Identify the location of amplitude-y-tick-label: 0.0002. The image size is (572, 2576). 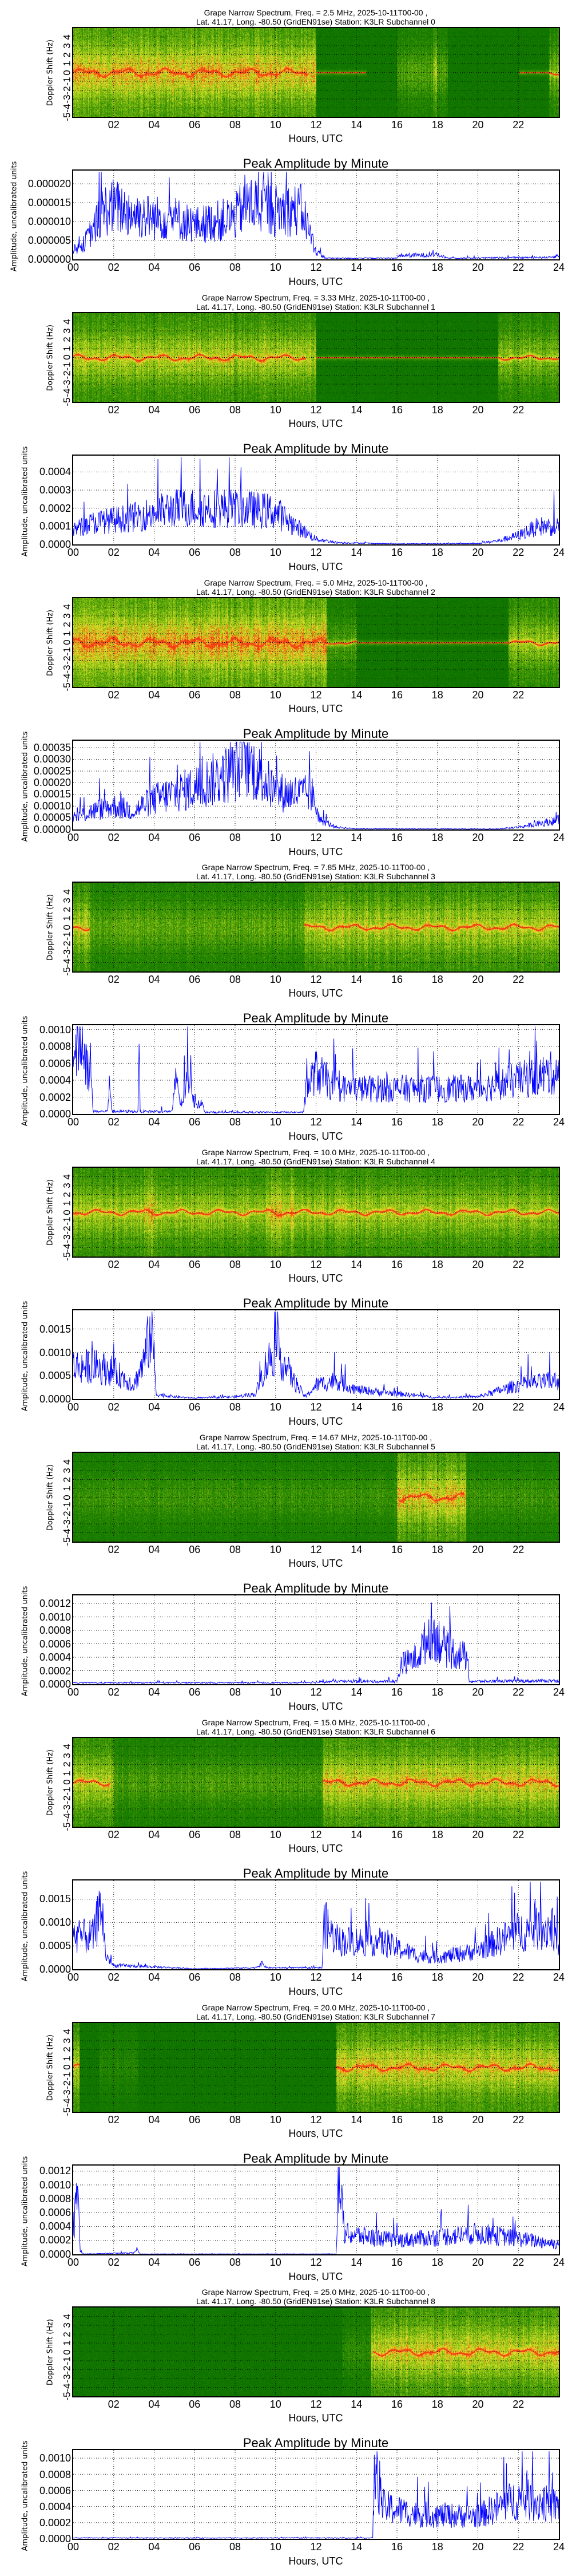
(55, 508).